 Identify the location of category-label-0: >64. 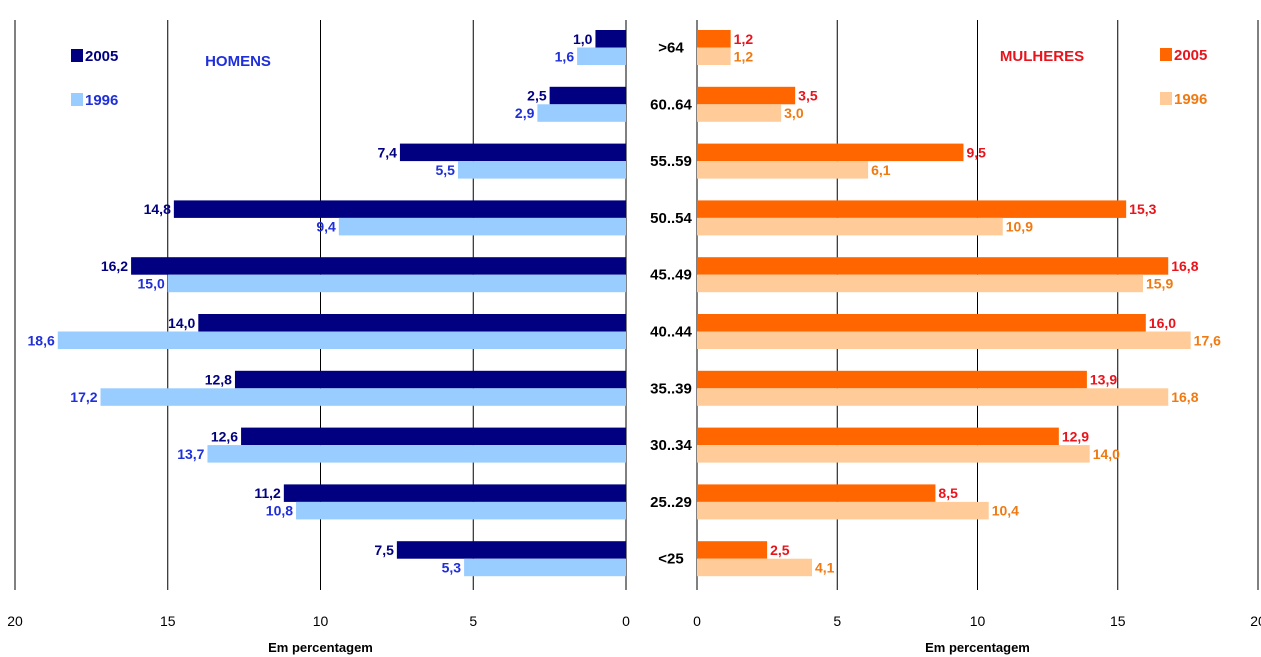
(671, 48).